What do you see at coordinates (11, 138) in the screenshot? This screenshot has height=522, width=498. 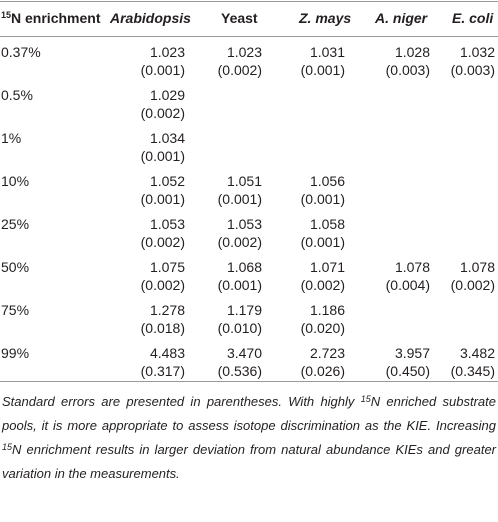 I see `row-label: 1%` at bounding box center [11, 138].